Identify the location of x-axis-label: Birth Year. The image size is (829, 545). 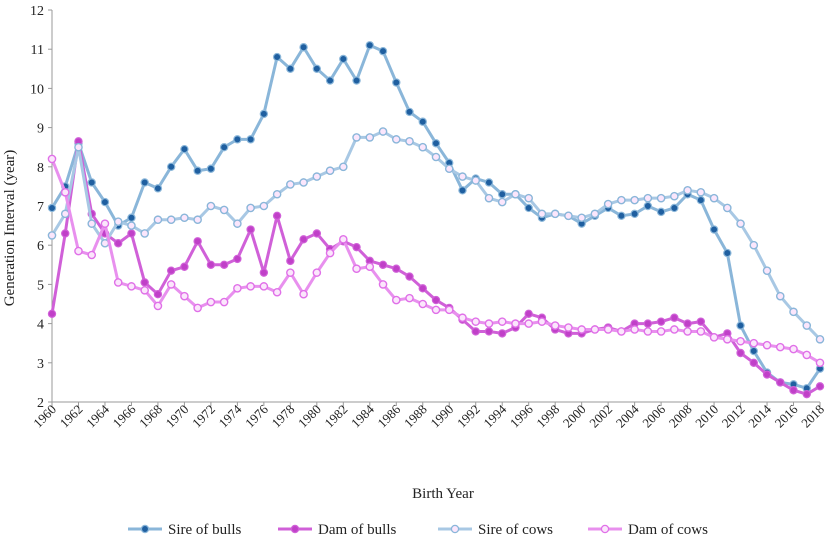
(443, 494).